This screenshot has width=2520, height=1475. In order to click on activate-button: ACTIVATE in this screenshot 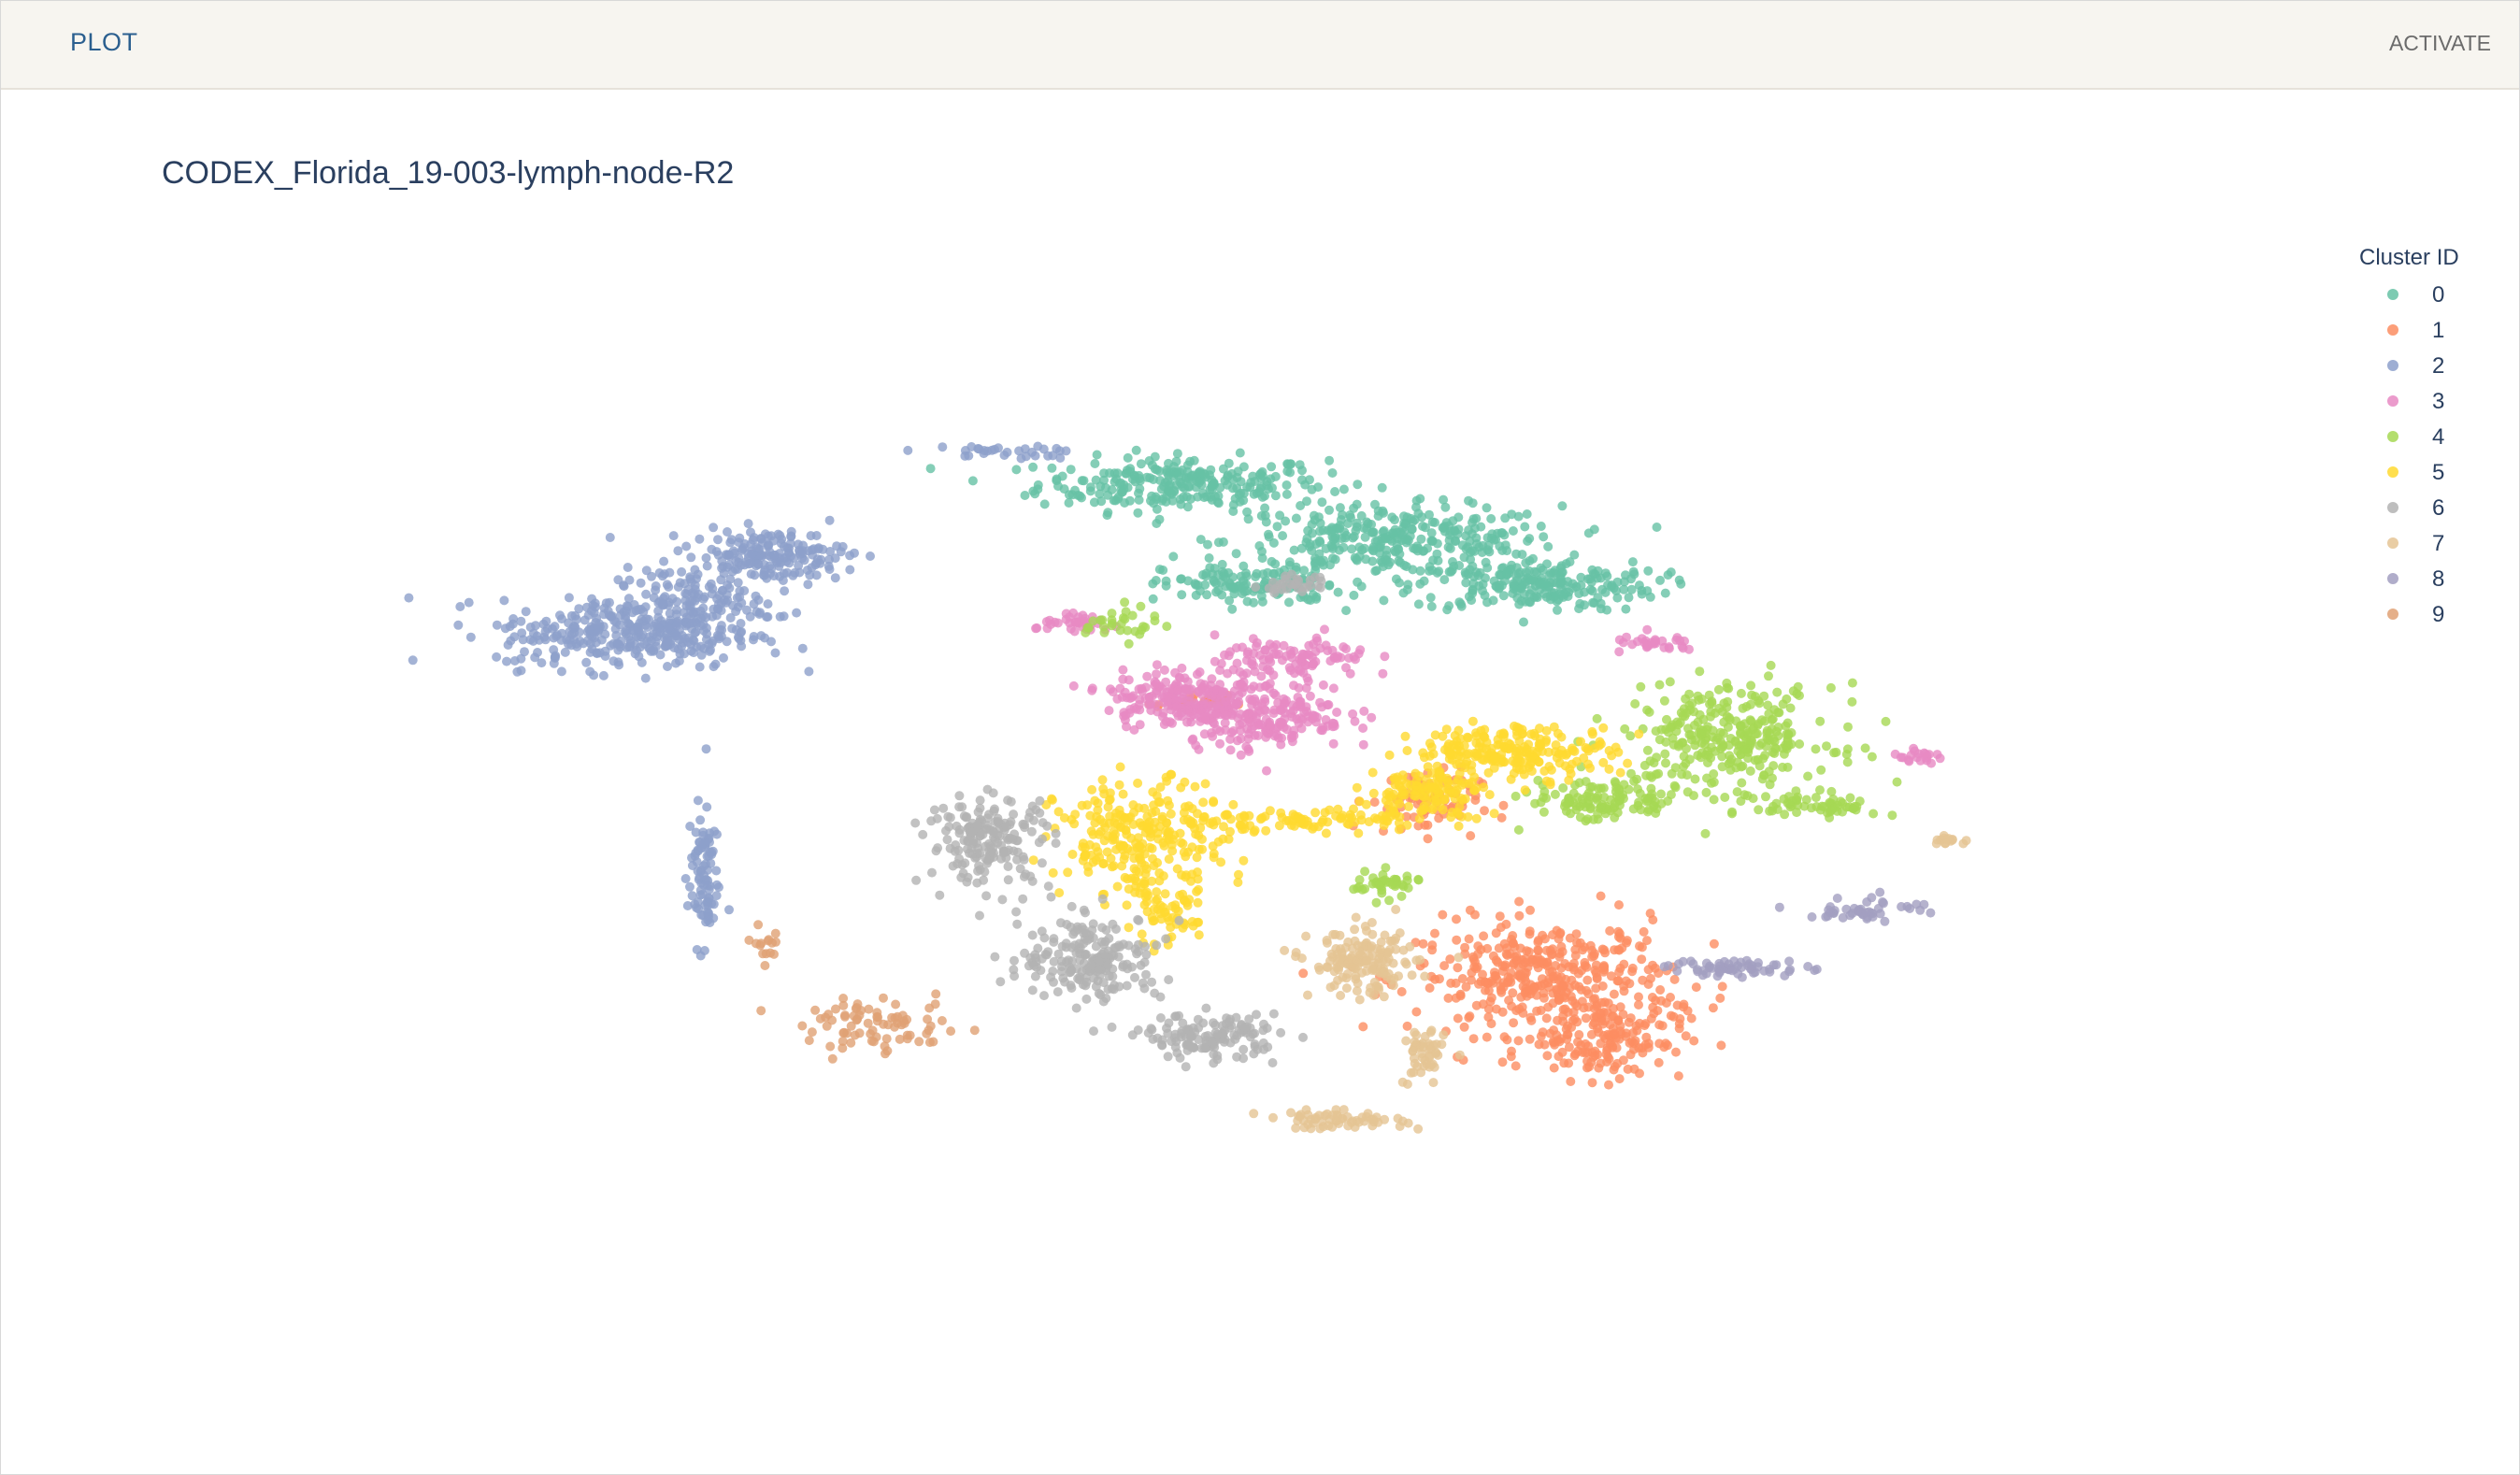, I will do `click(2439, 43)`.